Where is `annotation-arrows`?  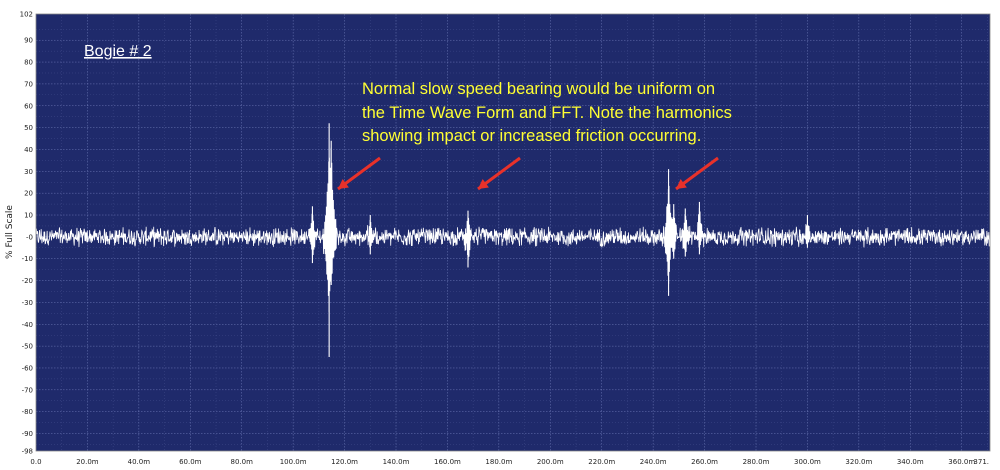
annotation-arrows is located at coordinates (528, 173).